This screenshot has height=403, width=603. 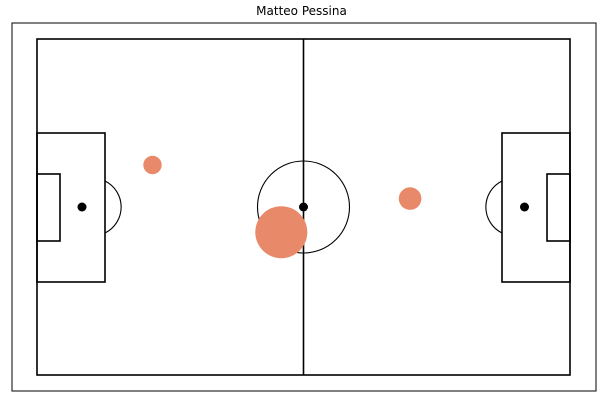 What do you see at coordinates (494, 207) in the screenshot?
I see `right-penalty-arc` at bounding box center [494, 207].